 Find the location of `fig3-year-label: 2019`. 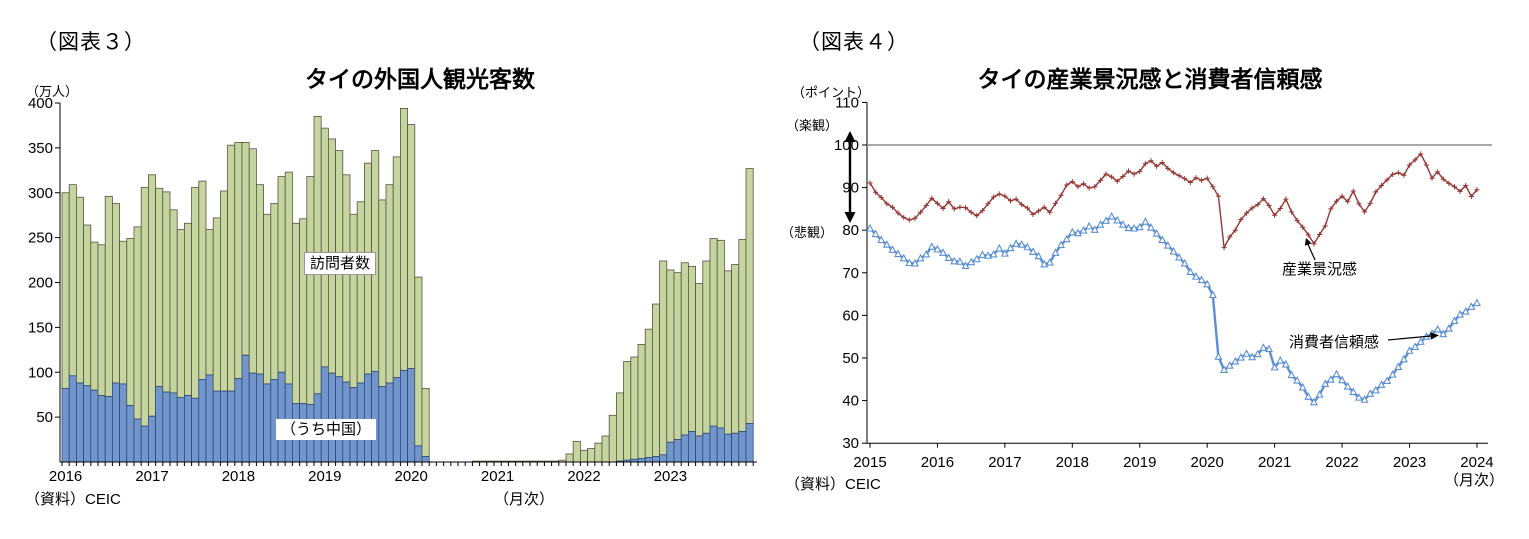

fig3-year-label: 2019 is located at coordinates (324, 476).